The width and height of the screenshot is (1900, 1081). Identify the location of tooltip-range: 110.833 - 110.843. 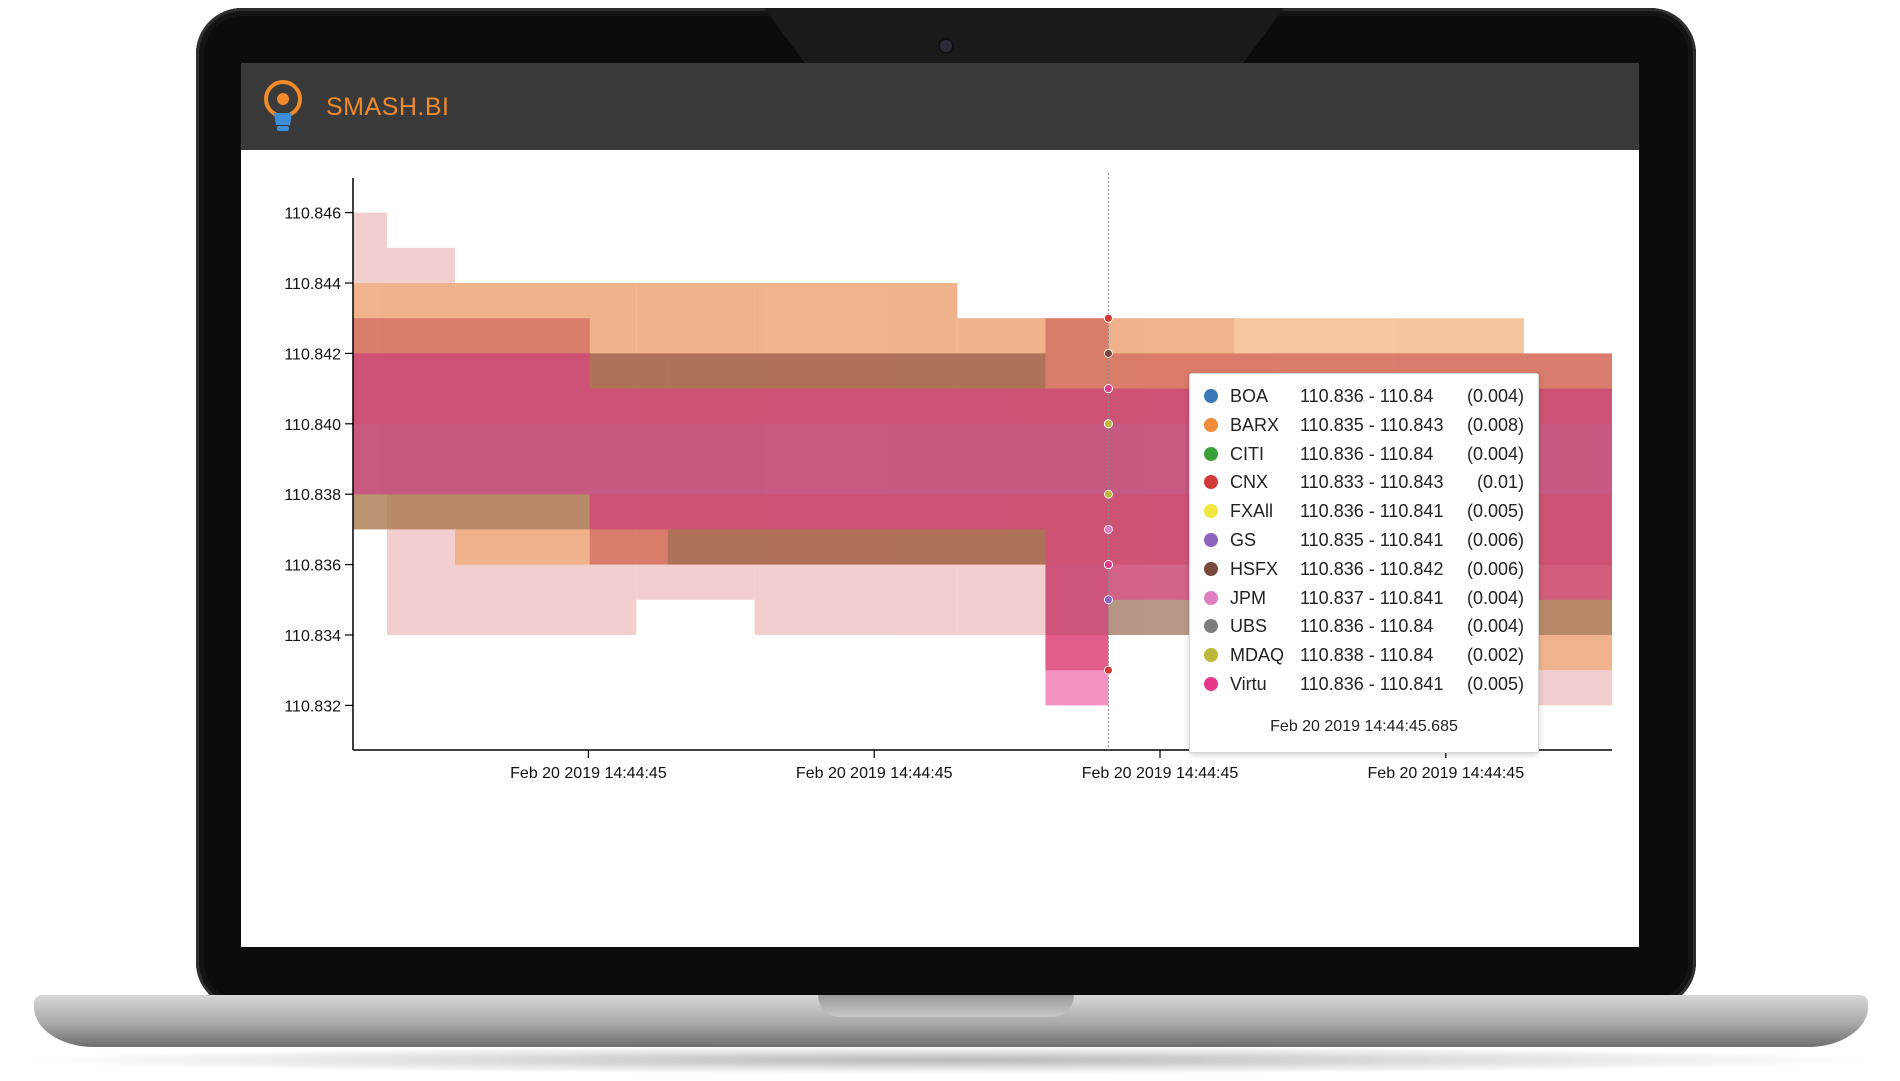
(1372, 482).